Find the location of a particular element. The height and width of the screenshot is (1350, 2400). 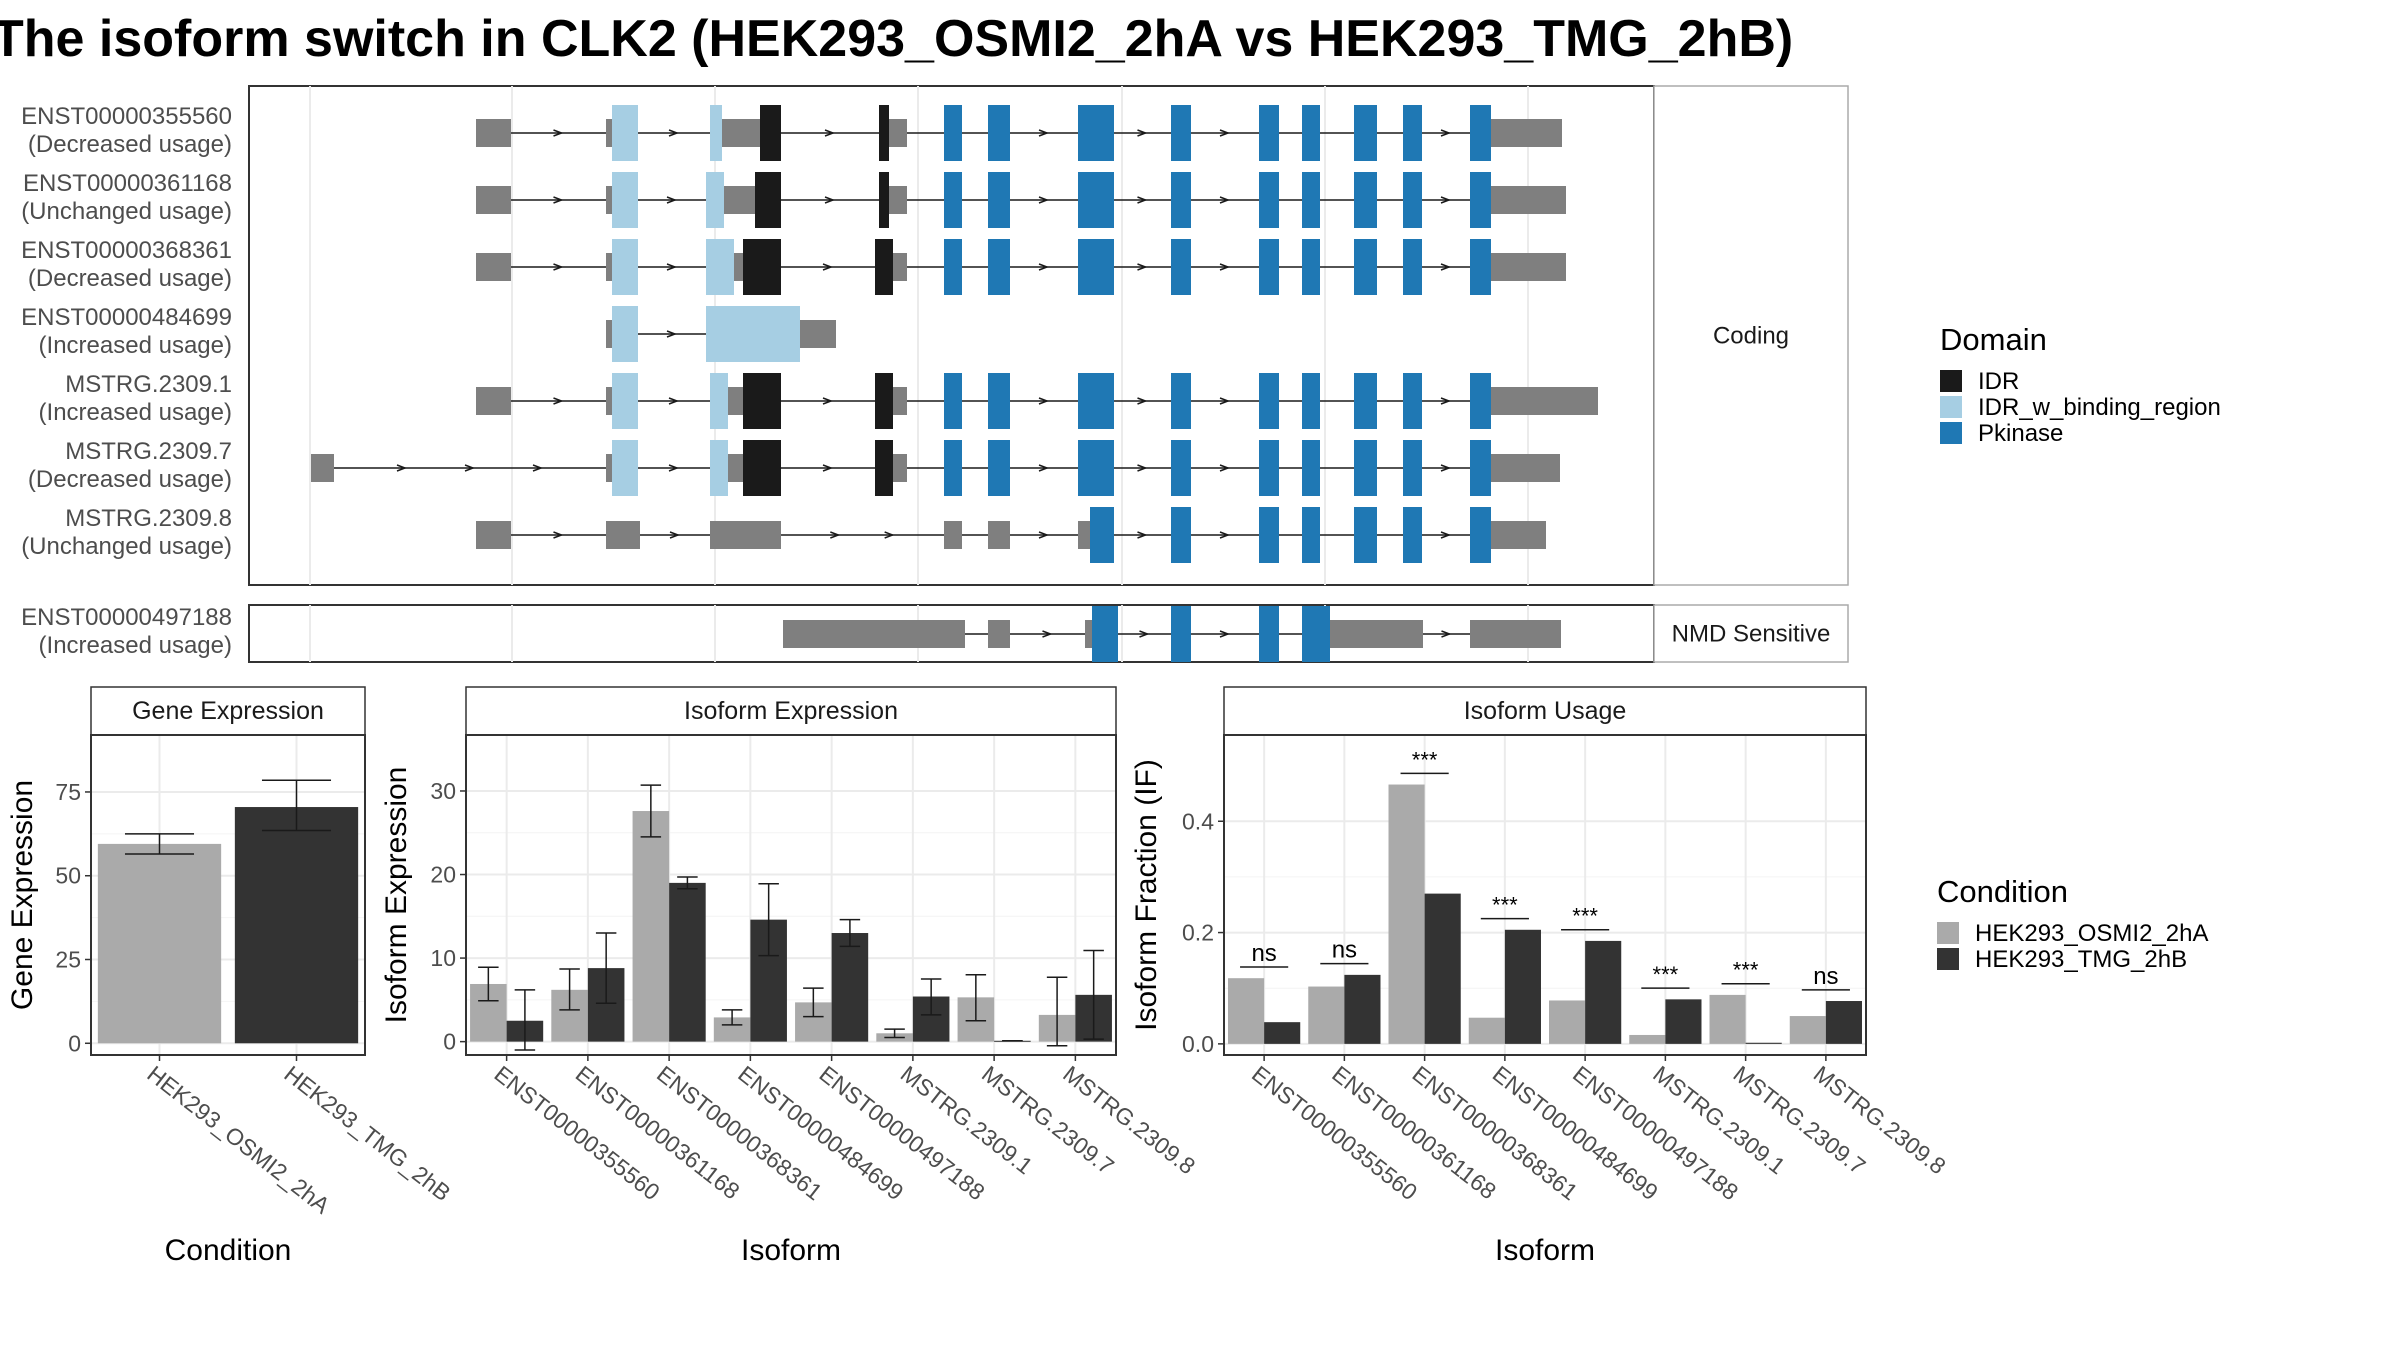

x-tick-label: MSTRG.2309.8 is located at coordinates (1880, 1119).